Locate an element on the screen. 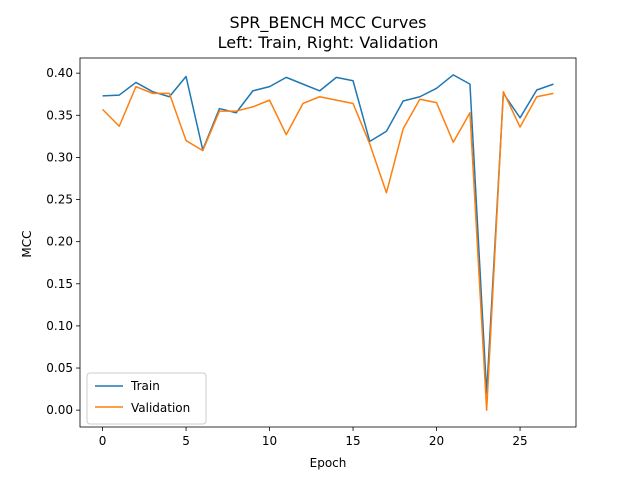  x-tick-label: 15 is located at coordinates (352, 441).